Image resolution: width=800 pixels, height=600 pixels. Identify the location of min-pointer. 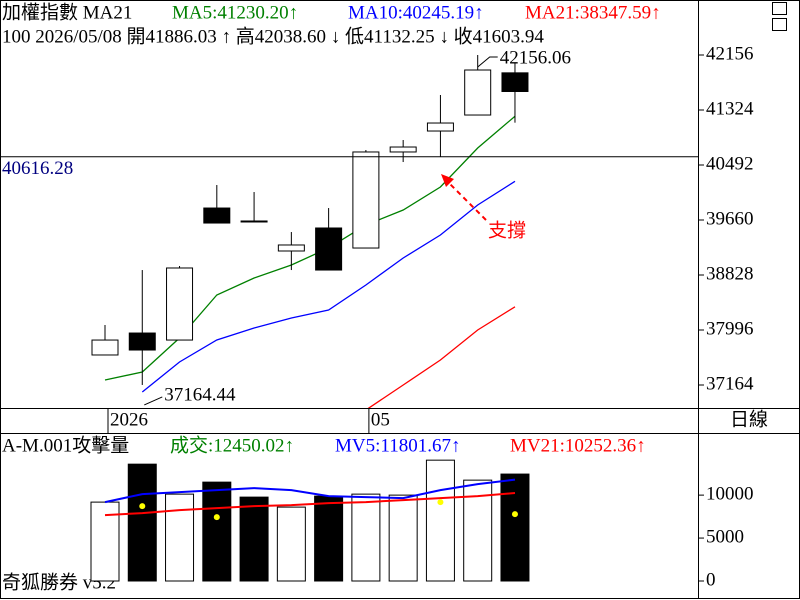
(153, 401).